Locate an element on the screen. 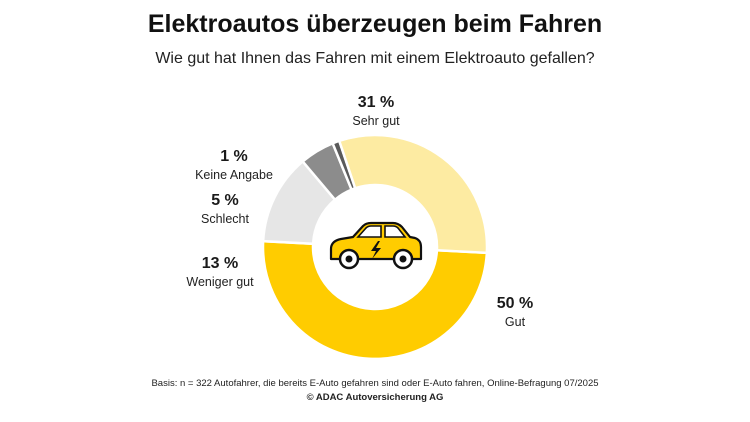  donut-slice-gut is located at coordinates (375, 299).